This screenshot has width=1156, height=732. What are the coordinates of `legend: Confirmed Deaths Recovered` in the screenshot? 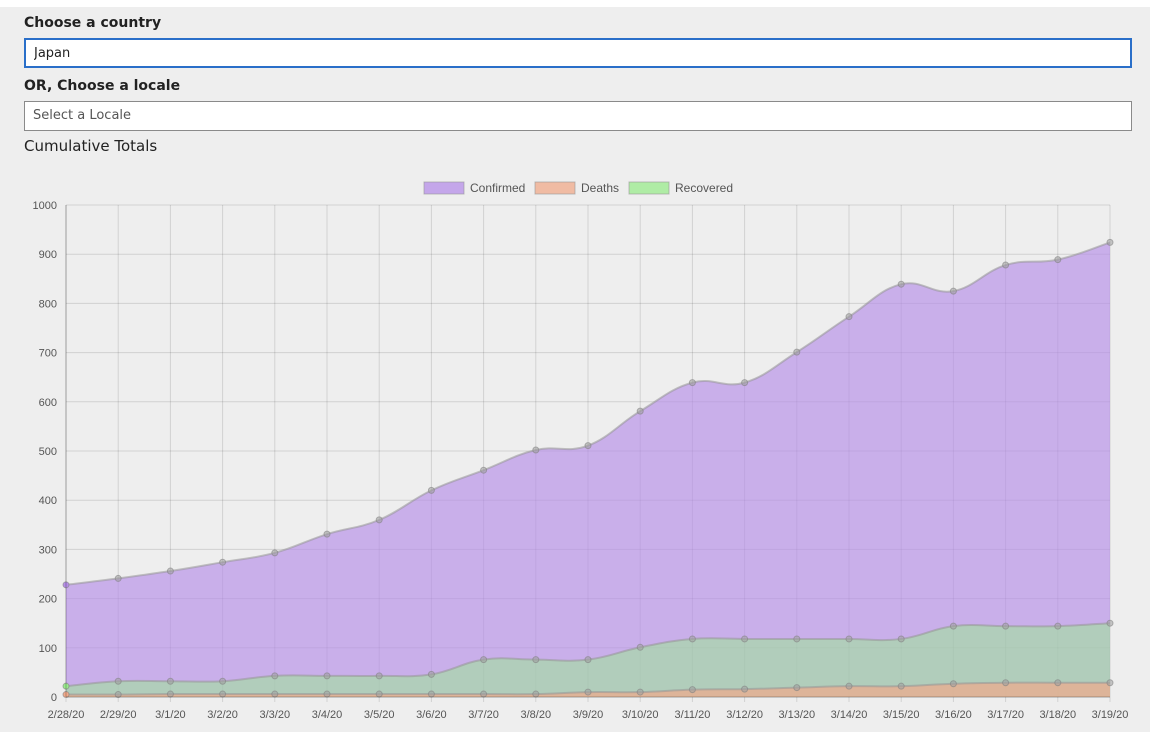 It's located at (578, 188).